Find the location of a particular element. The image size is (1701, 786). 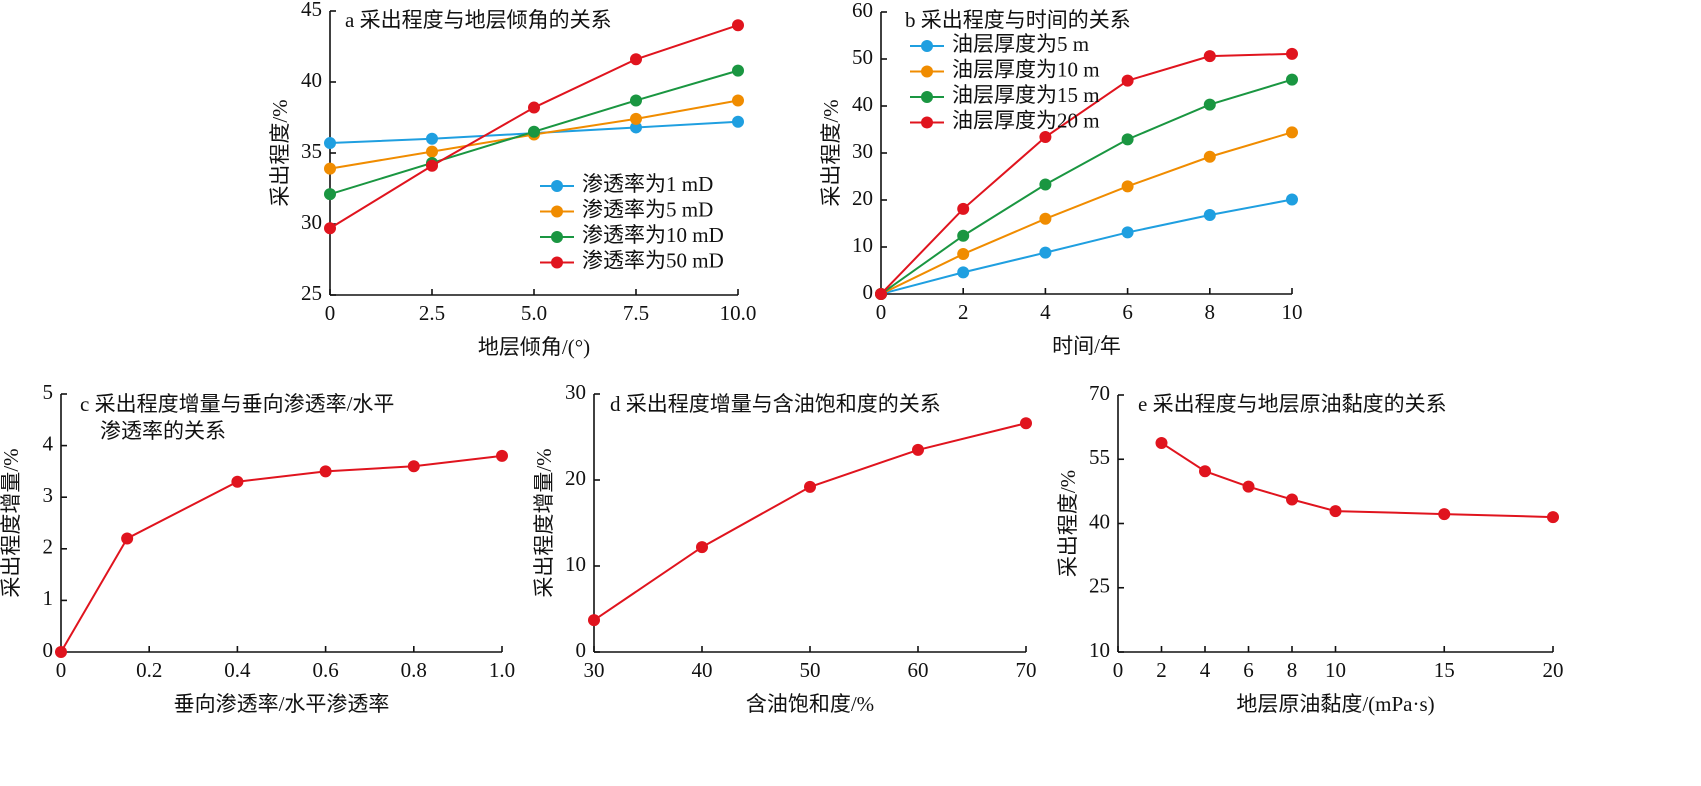

y-axis-label: 采出程度/% is located at coordinates (1068, 523).